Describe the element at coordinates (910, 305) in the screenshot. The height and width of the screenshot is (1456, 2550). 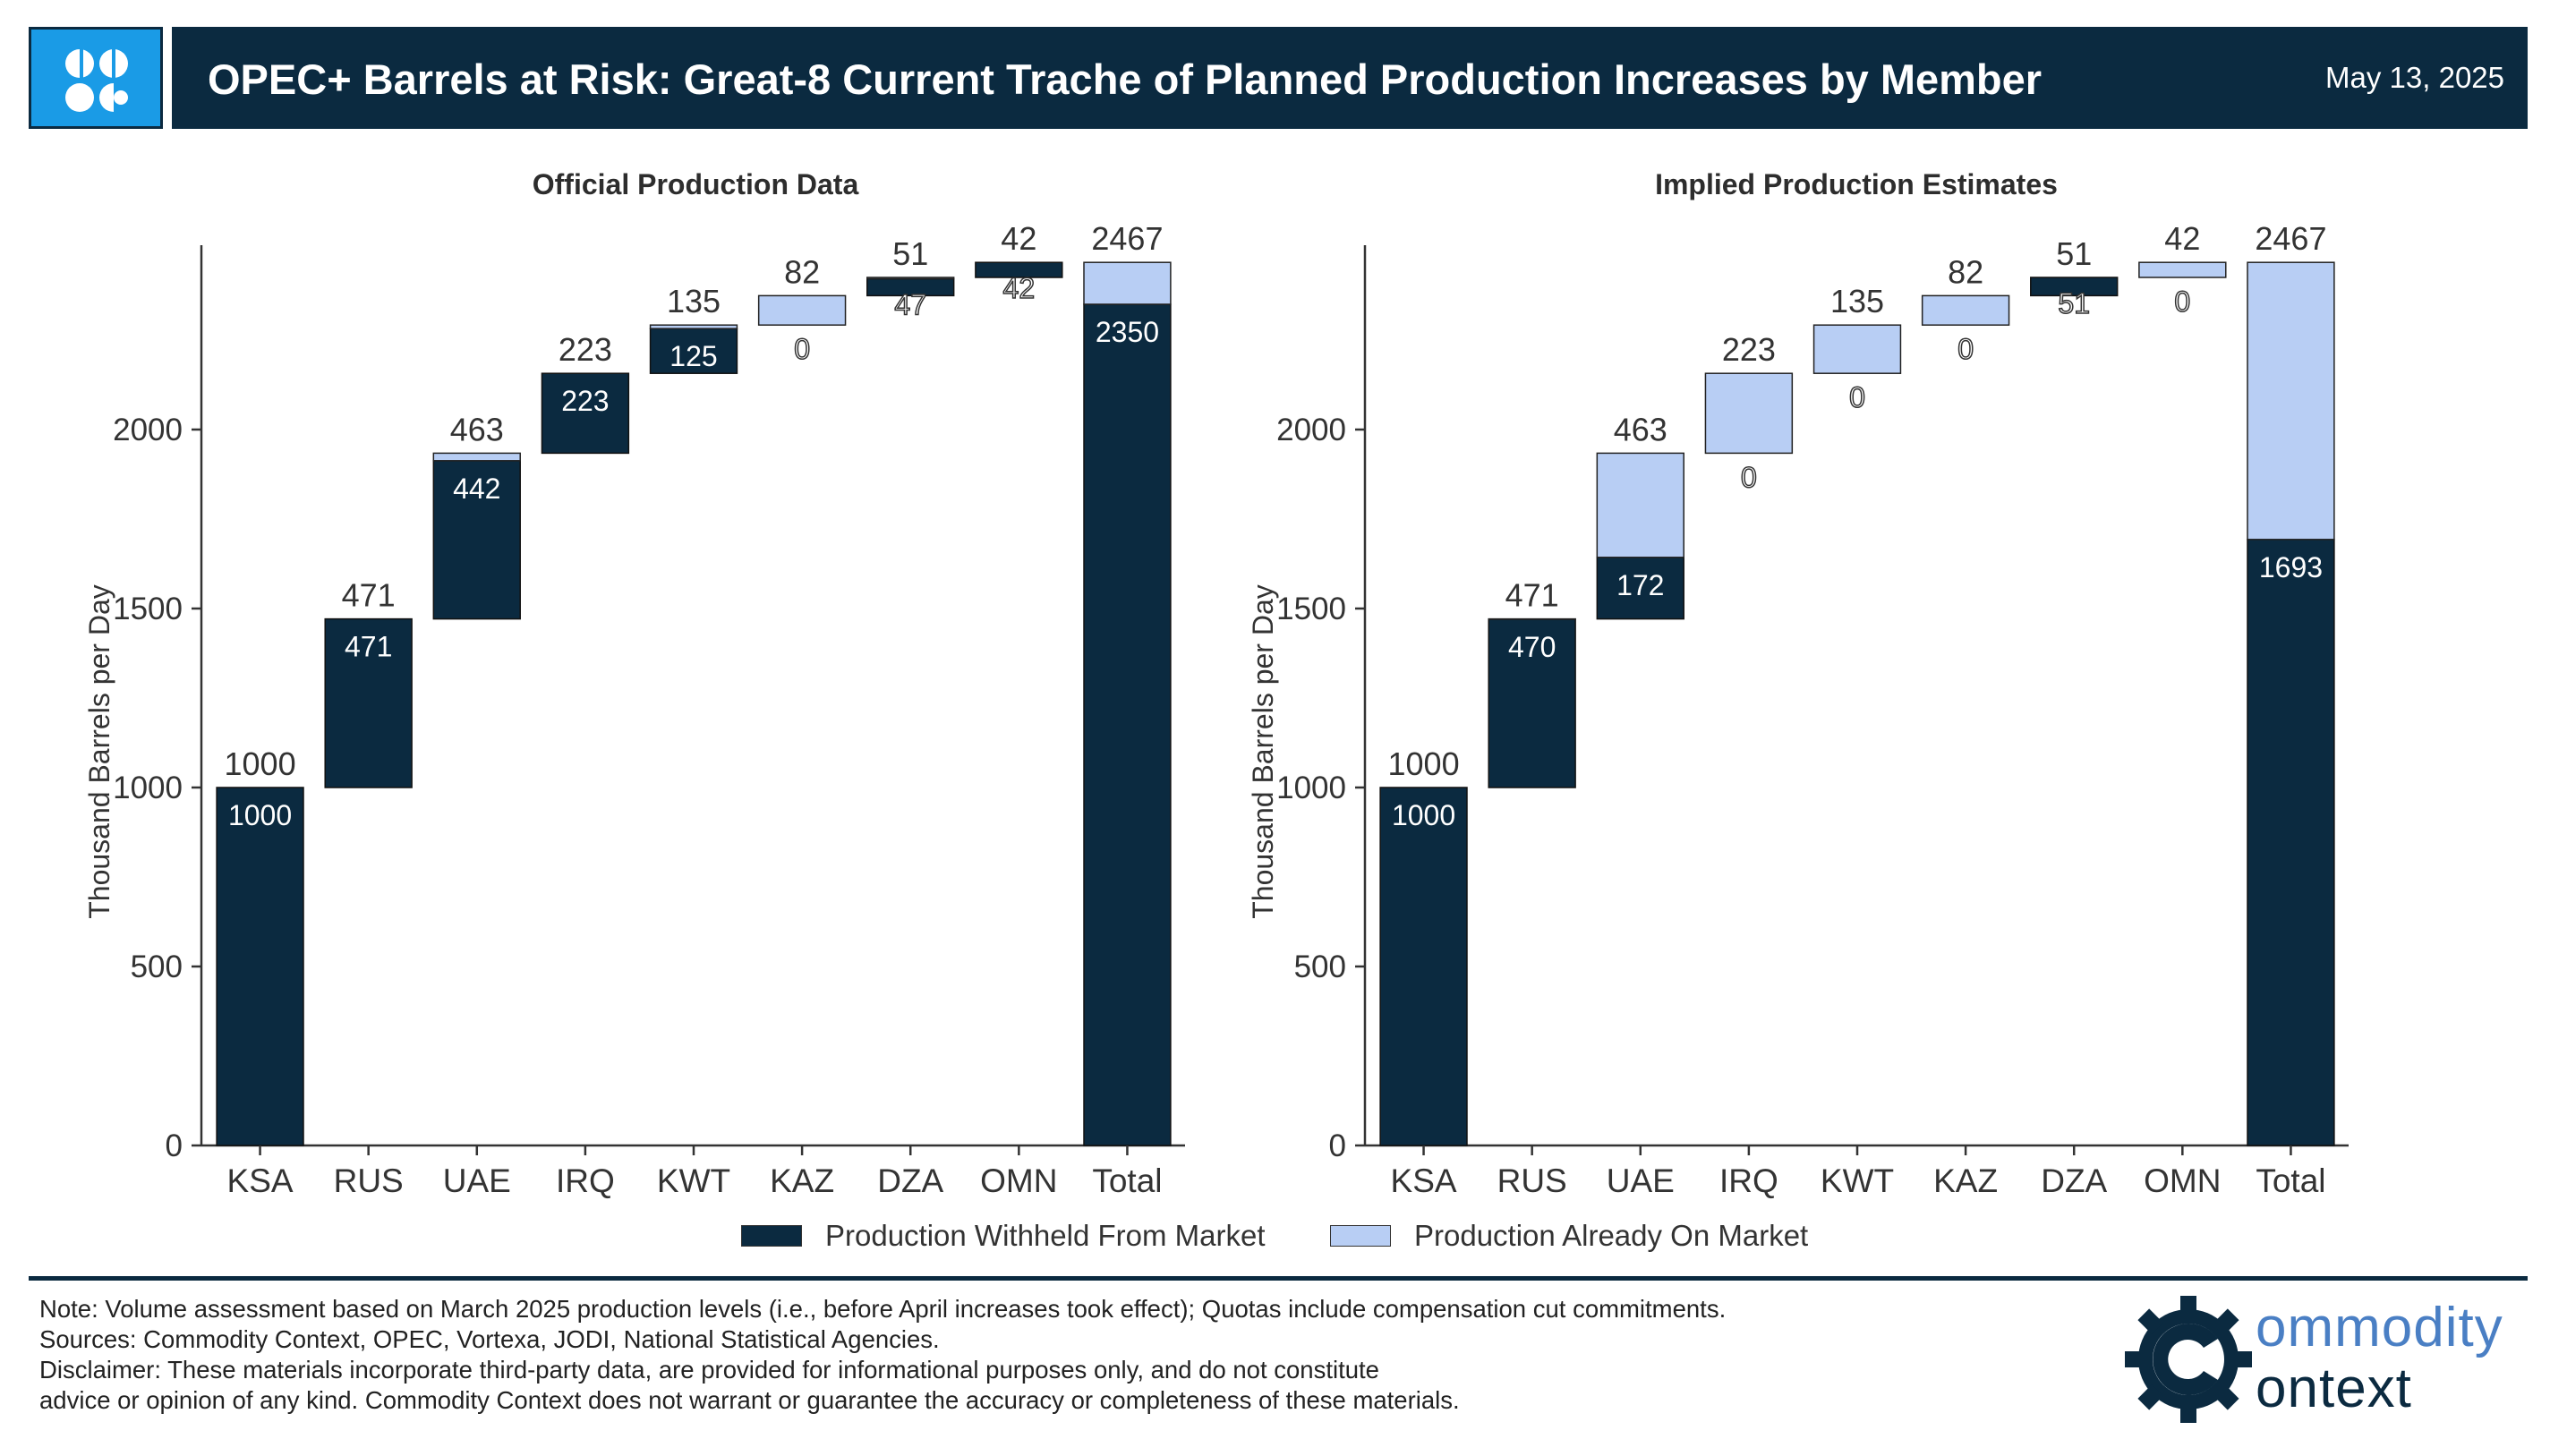
I see `bar-withheld-label: 47` at that location.